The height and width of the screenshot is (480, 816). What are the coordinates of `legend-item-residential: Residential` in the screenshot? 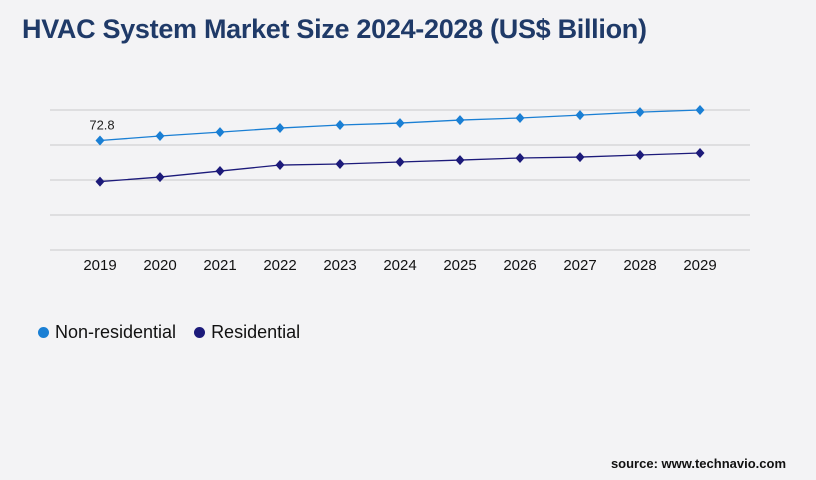 It's located at (247, 332).